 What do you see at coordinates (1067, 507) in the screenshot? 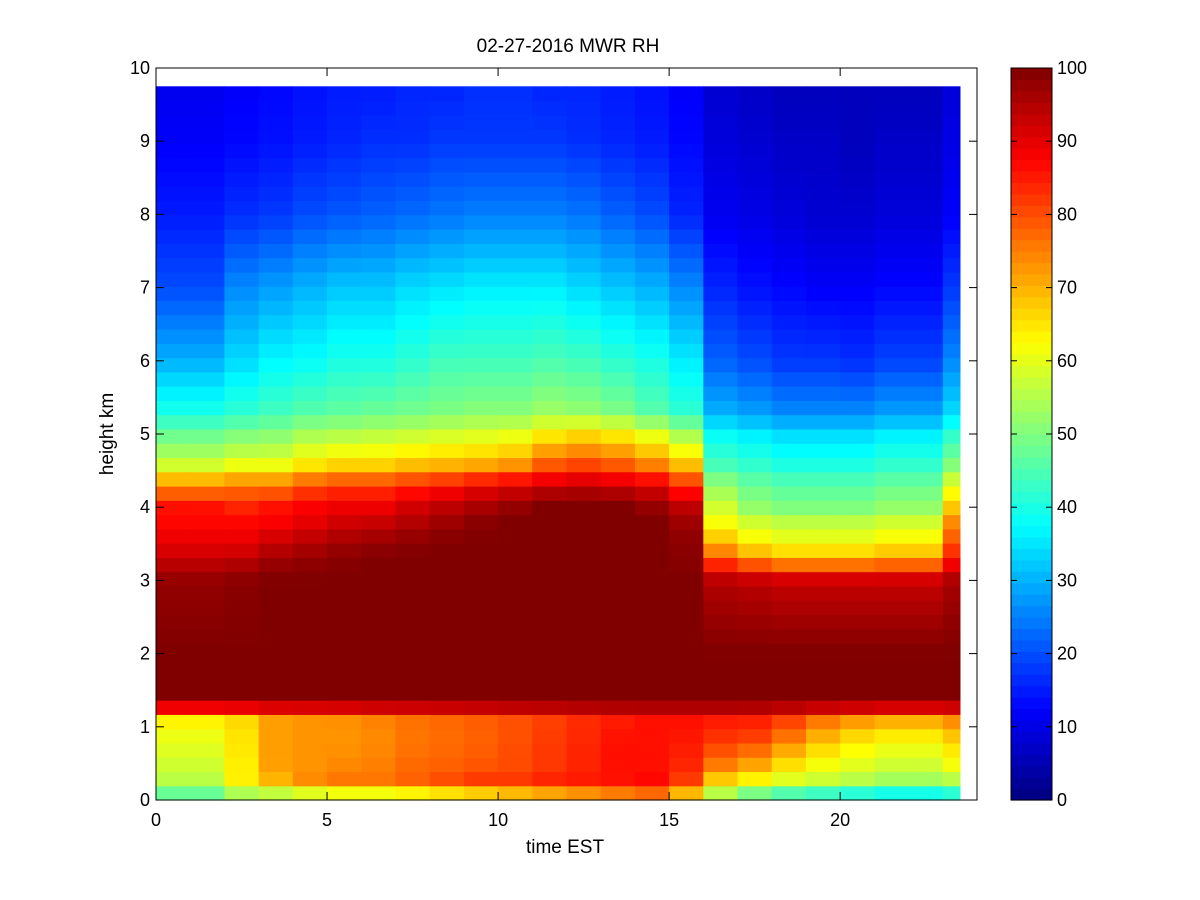
I see `colorbar-tick-label: 40` at bounding box center [1067, 507].